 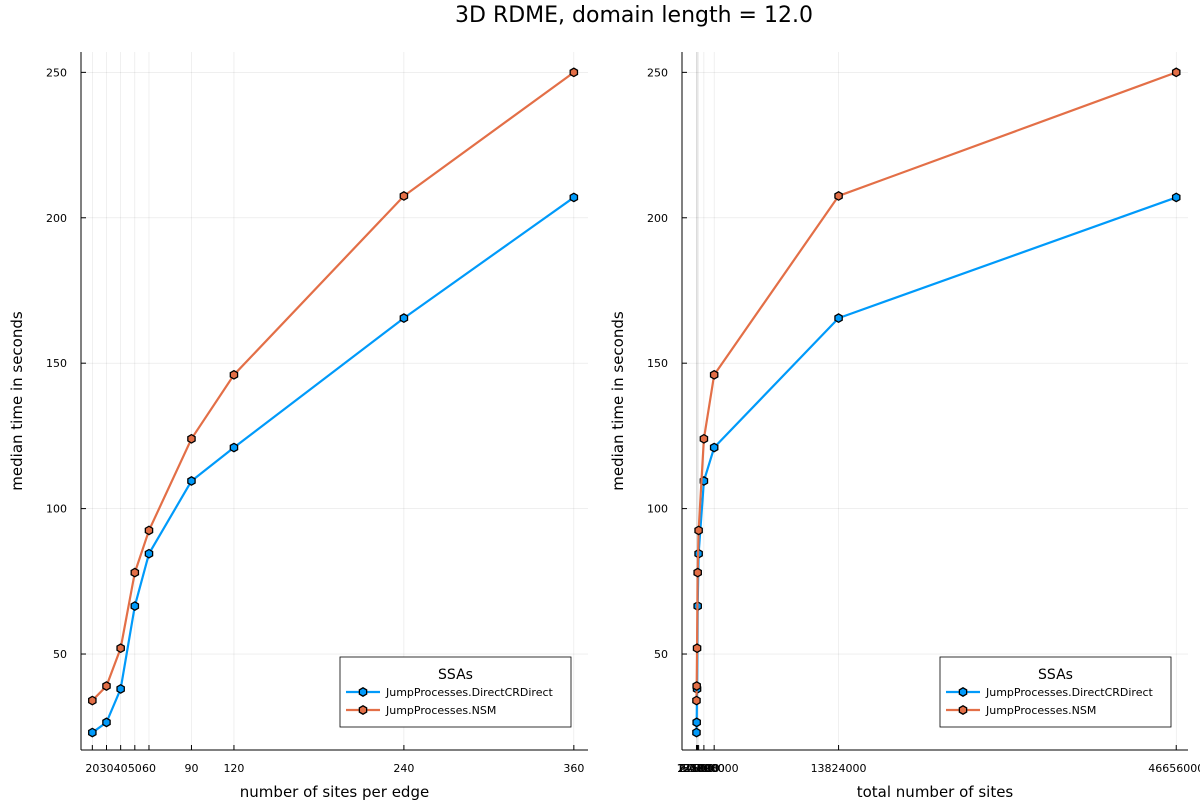 What do you see at coordinates (839, 768) in the screenshot?
I see `x-tick-label: 13824000` at bounding box center [839, 768].